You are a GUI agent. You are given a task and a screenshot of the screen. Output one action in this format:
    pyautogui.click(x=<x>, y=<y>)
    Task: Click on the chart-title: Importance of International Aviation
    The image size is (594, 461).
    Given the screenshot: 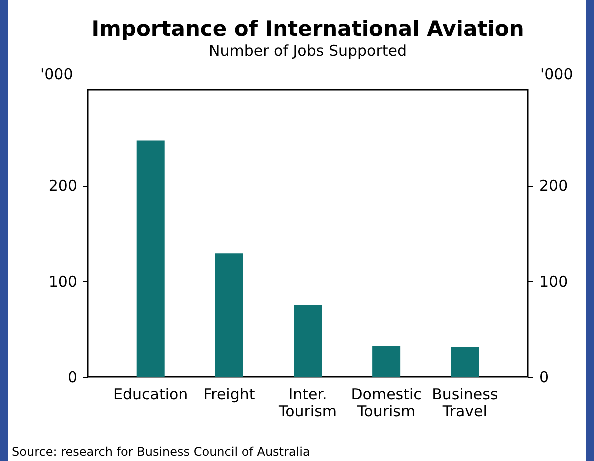 What is the action you would take?
    pyautogui.click(x=308, y=29)
    